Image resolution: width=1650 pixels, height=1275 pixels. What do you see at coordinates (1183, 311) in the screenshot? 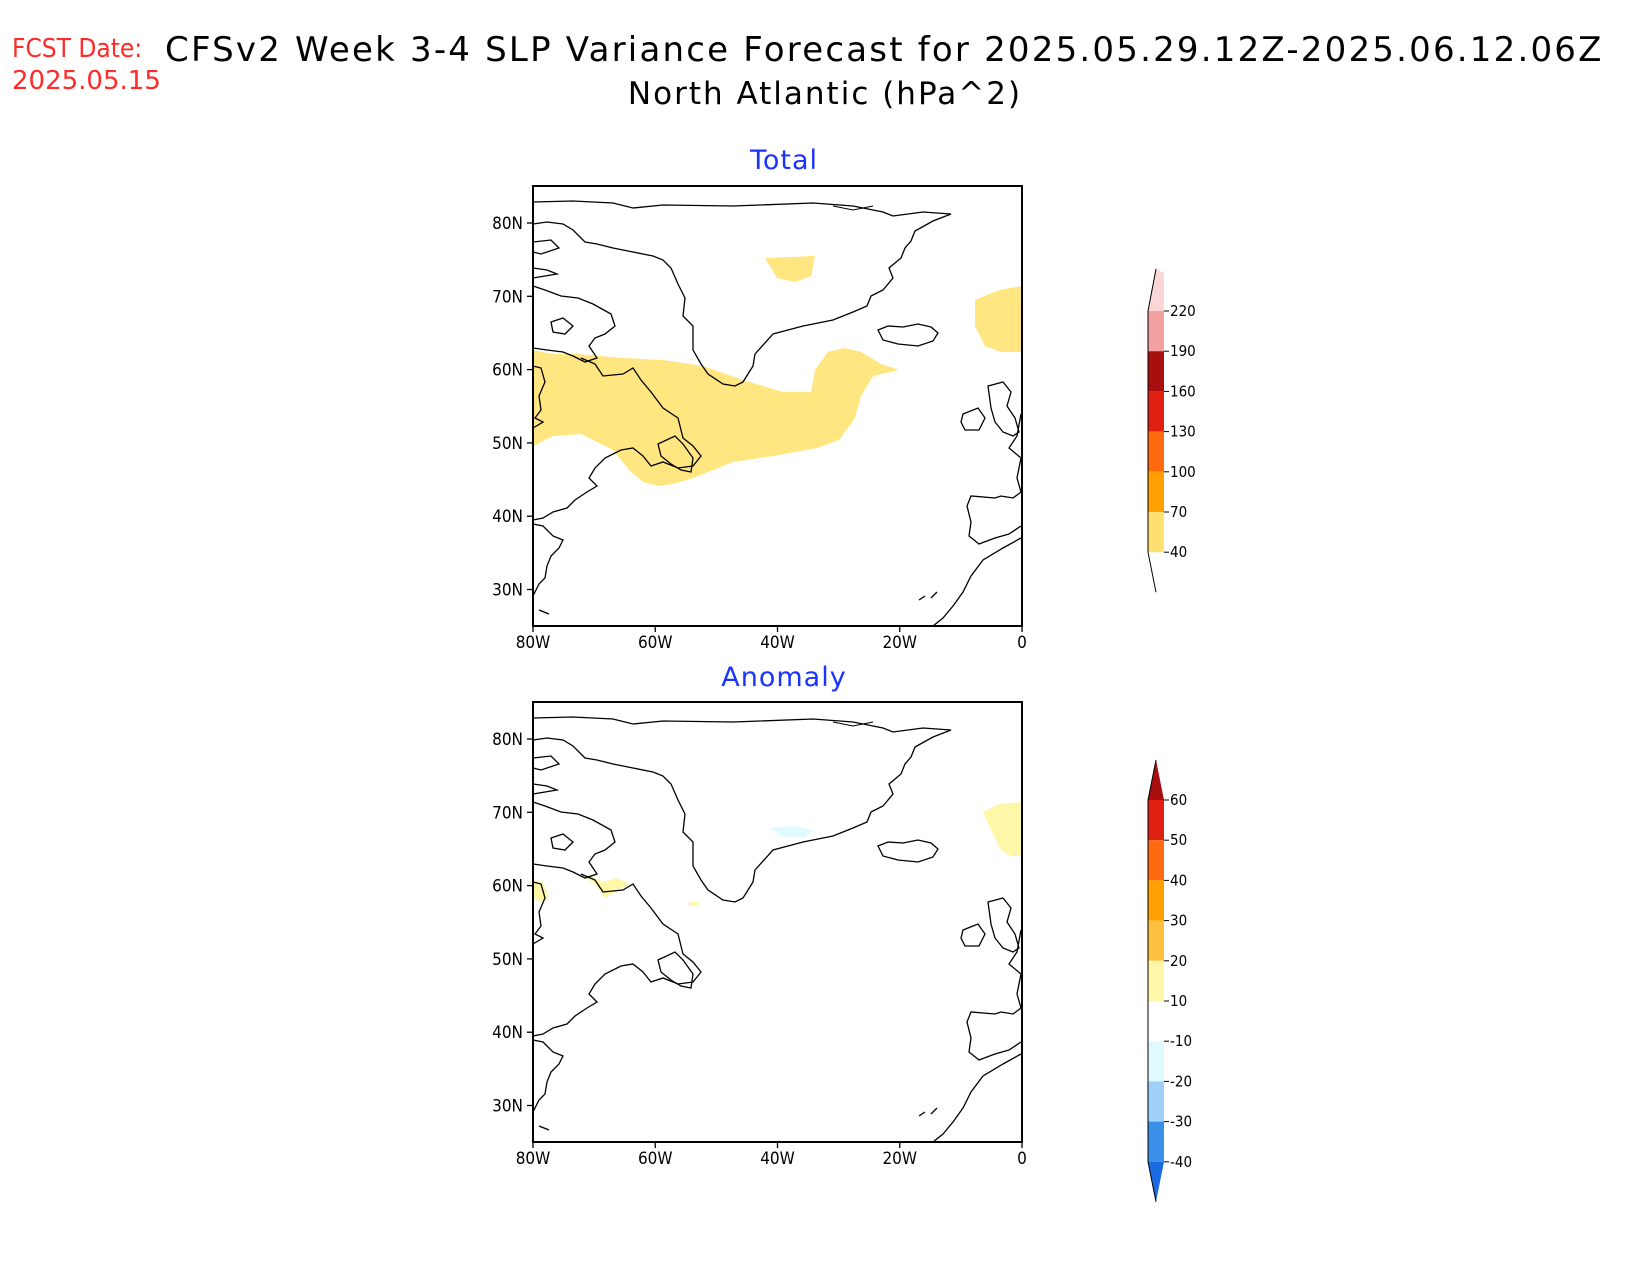
I see `colorbar-label: 220` at bounding box center [1183, 311].